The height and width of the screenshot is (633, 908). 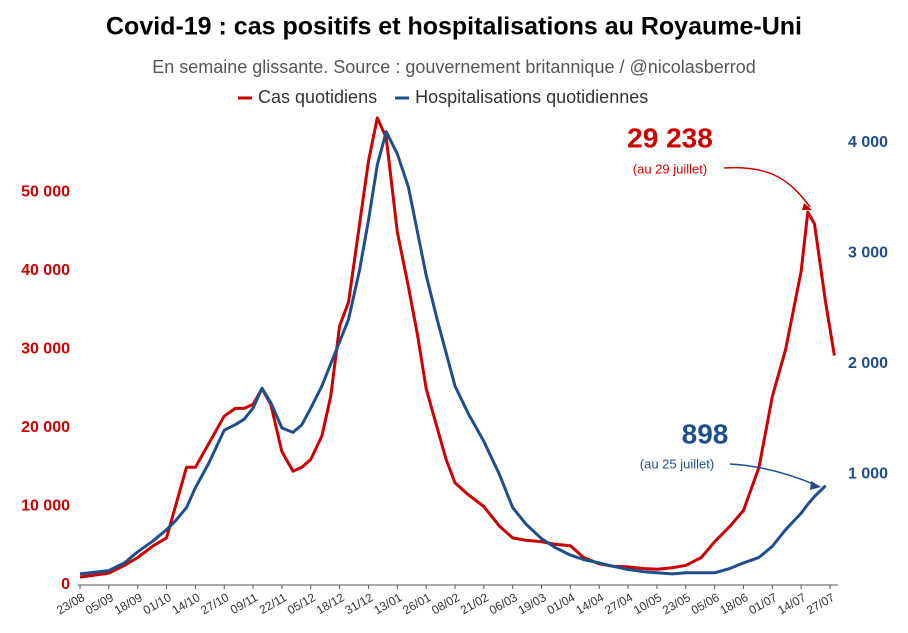 I want to click on x-tick-label: 18/06, so click(x=734, y=603).